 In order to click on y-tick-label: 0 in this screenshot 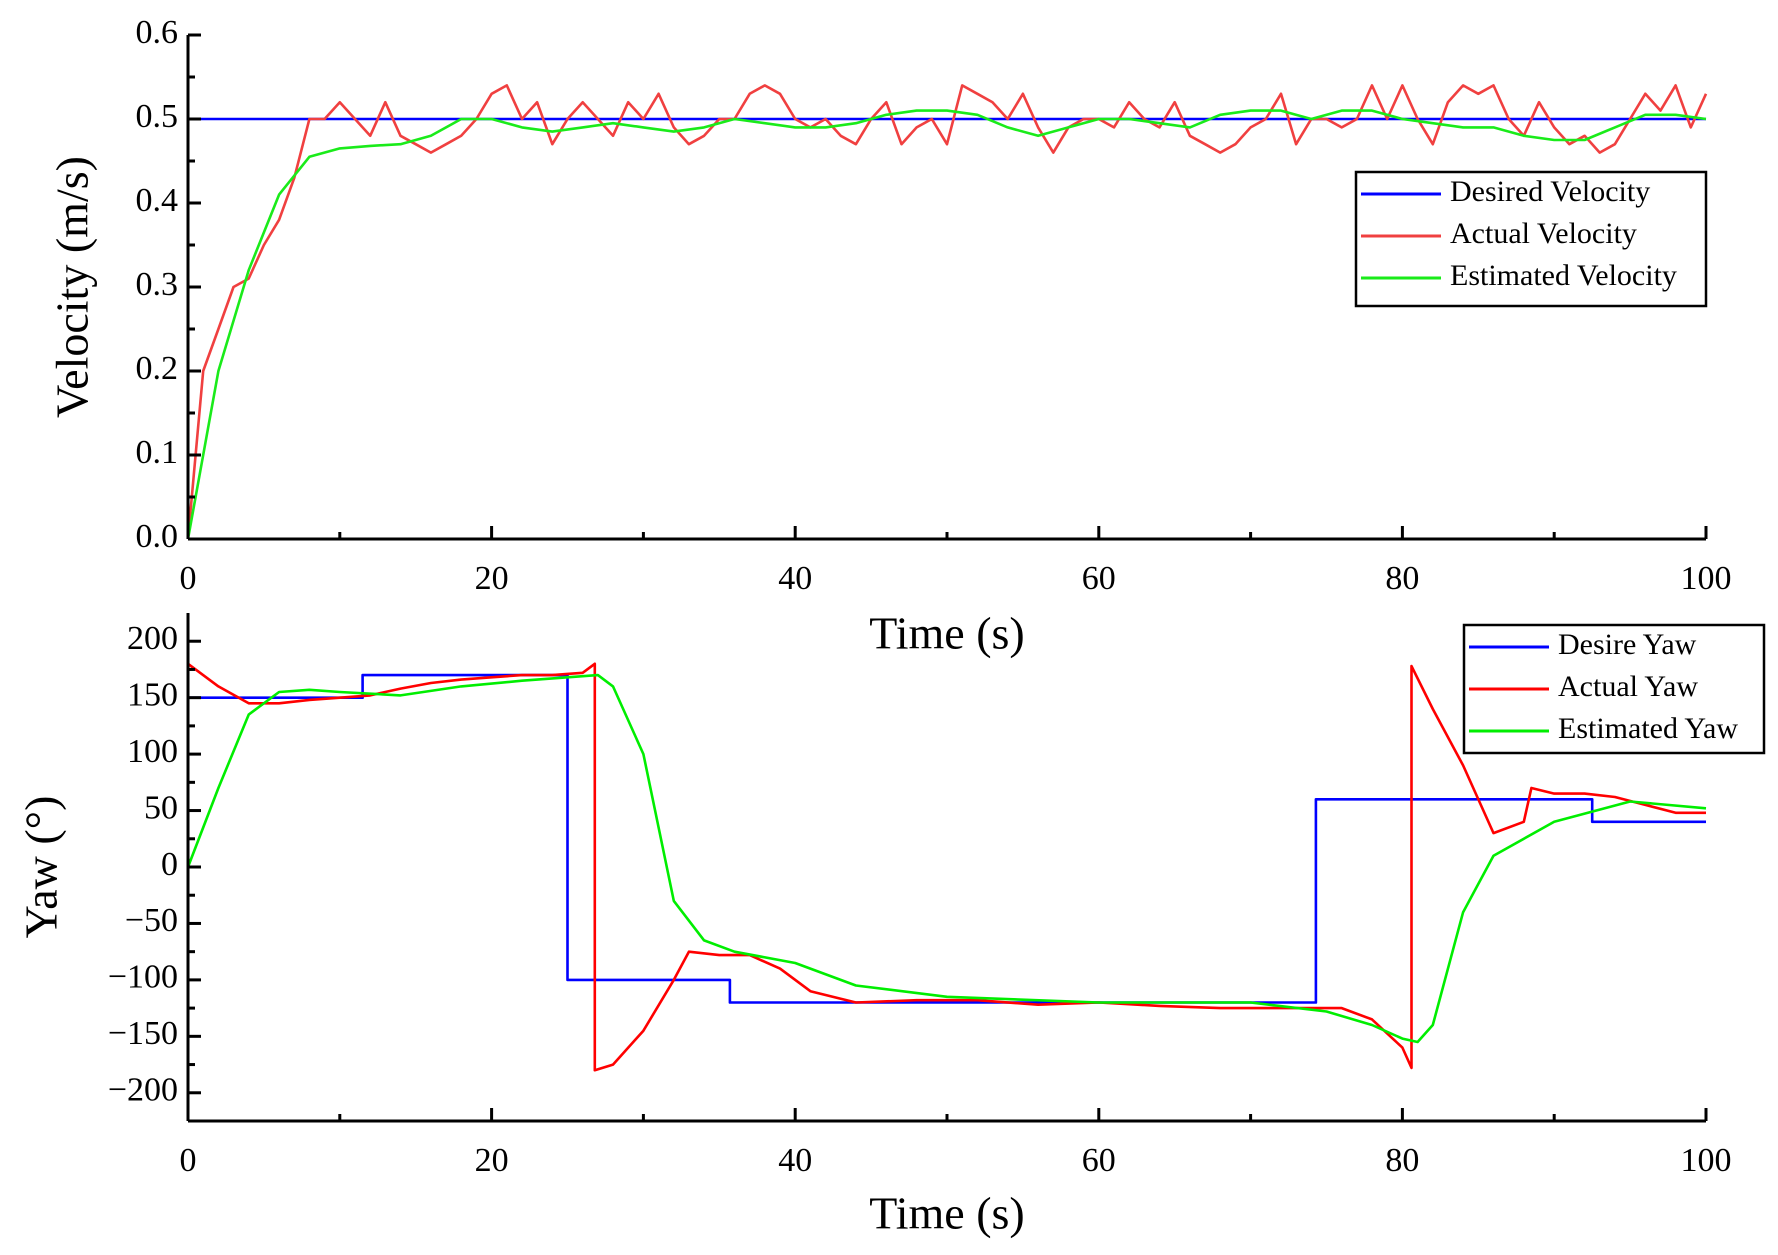, I will do `click(169, 864)`.